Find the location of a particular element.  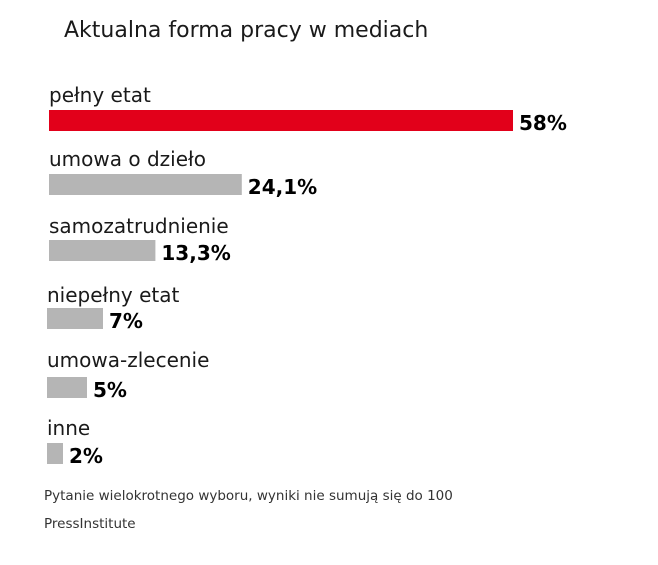

value-label: 2% is located at coordinates (86, 456).